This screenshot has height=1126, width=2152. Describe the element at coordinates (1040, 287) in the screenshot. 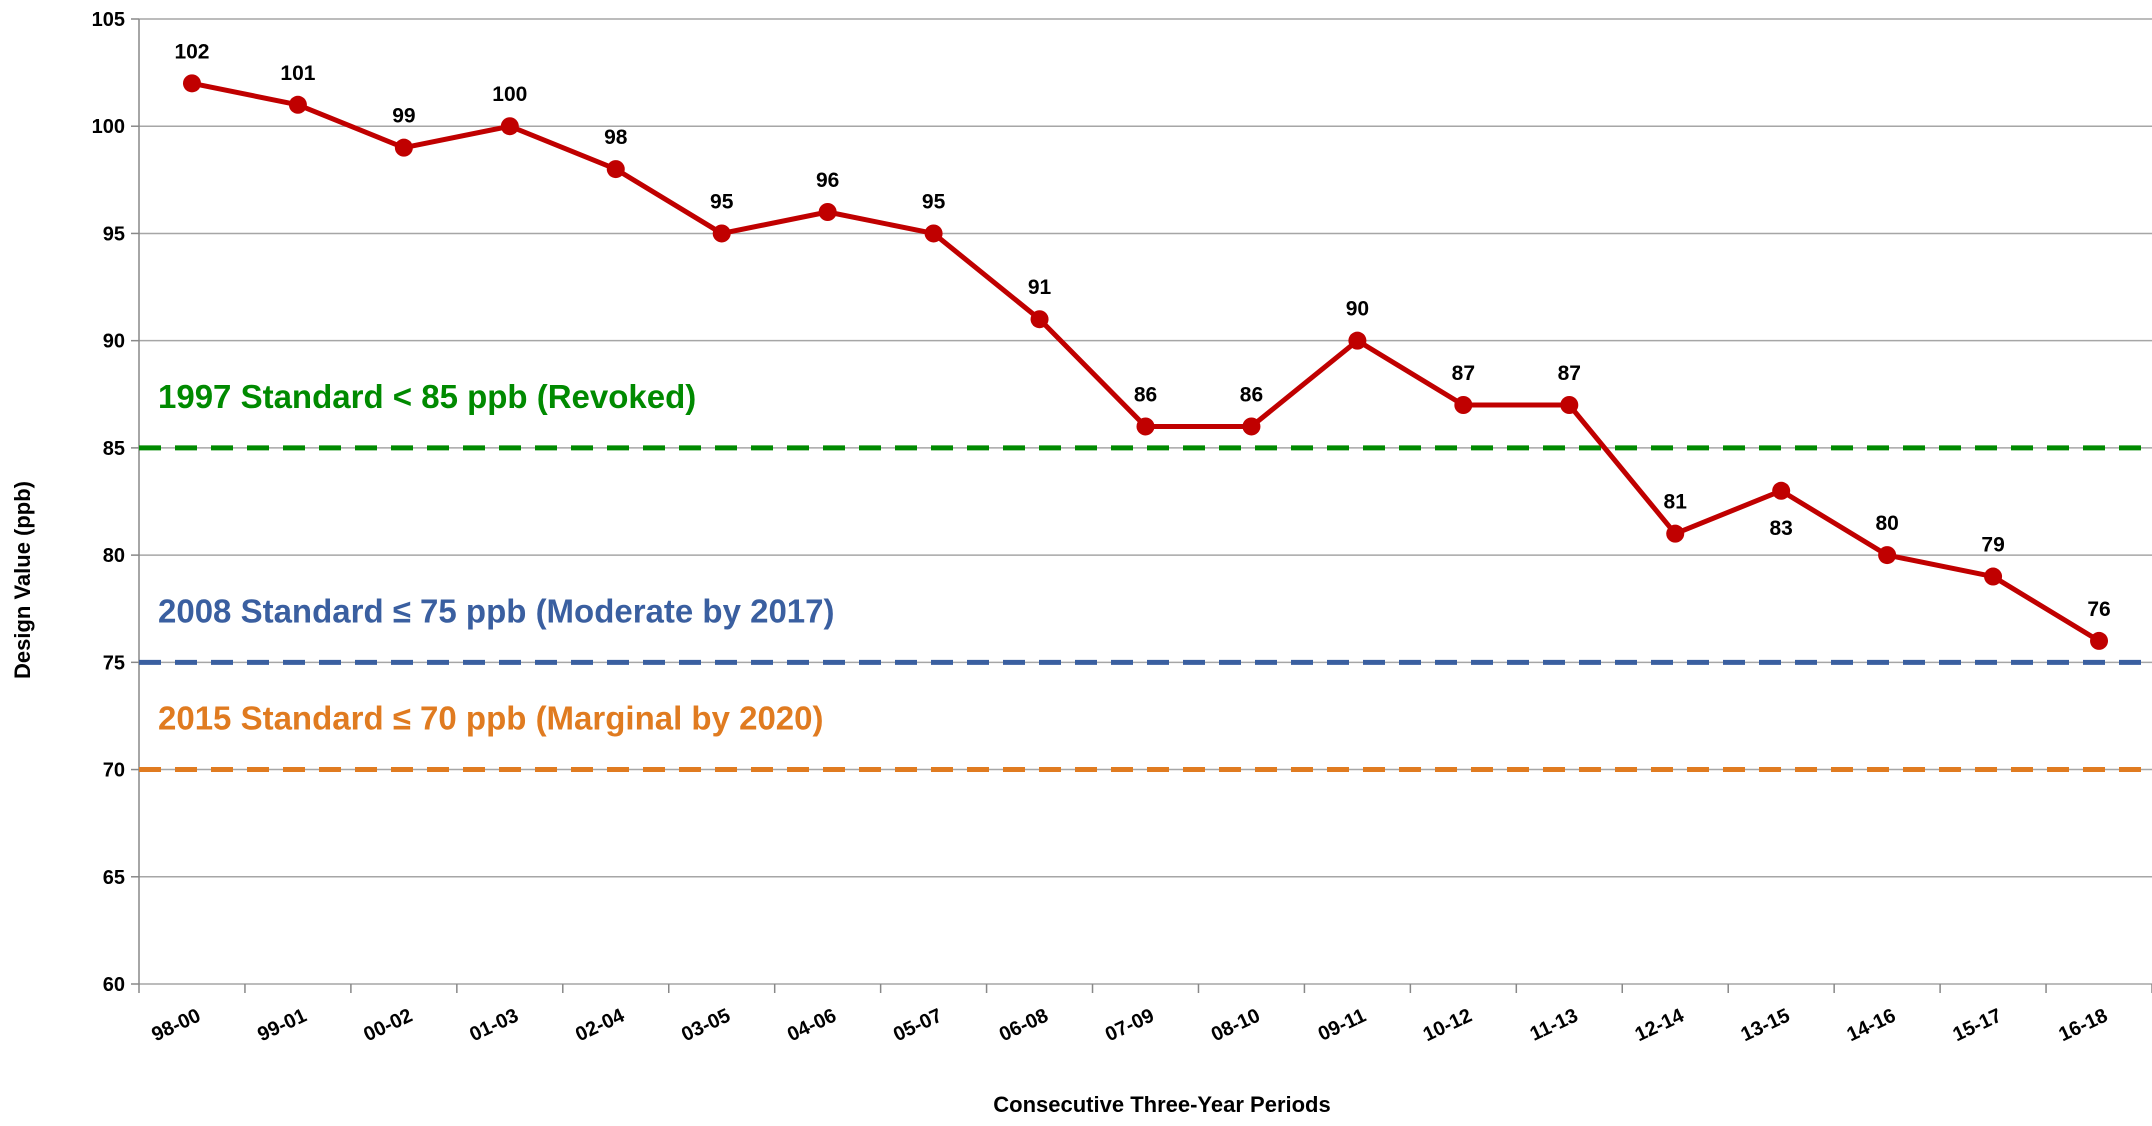

I see `data-label: 91` at that location.